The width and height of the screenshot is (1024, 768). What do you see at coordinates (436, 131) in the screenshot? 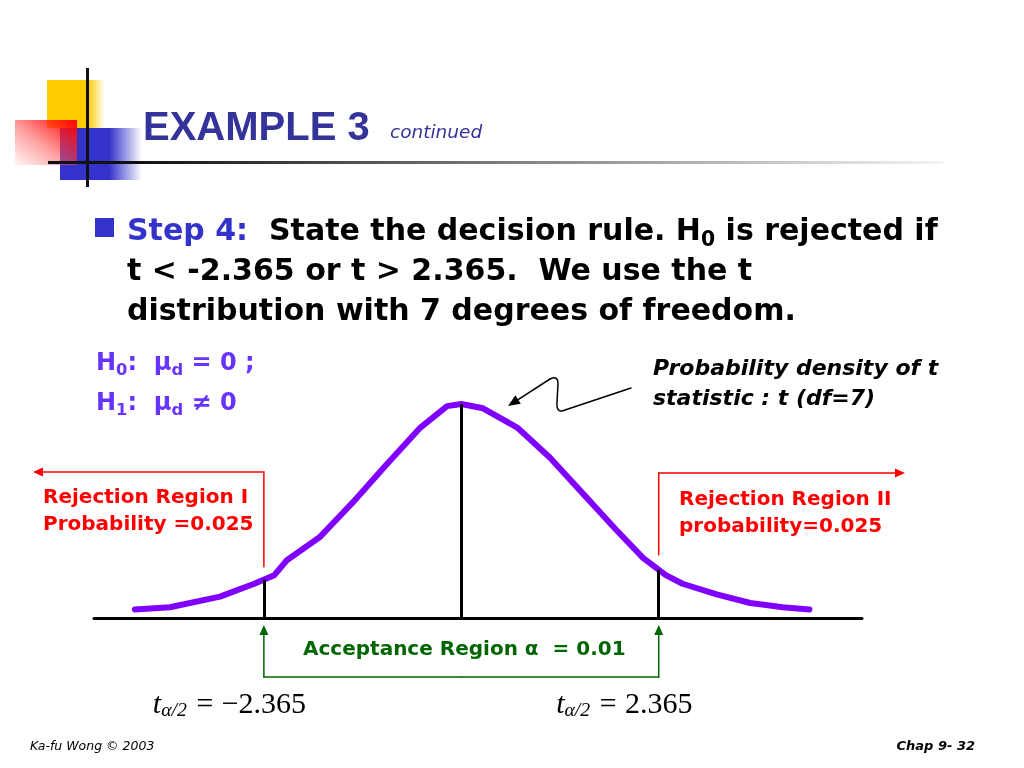
I see `chart-subtitle: continued` at bounding box center [436, 131].